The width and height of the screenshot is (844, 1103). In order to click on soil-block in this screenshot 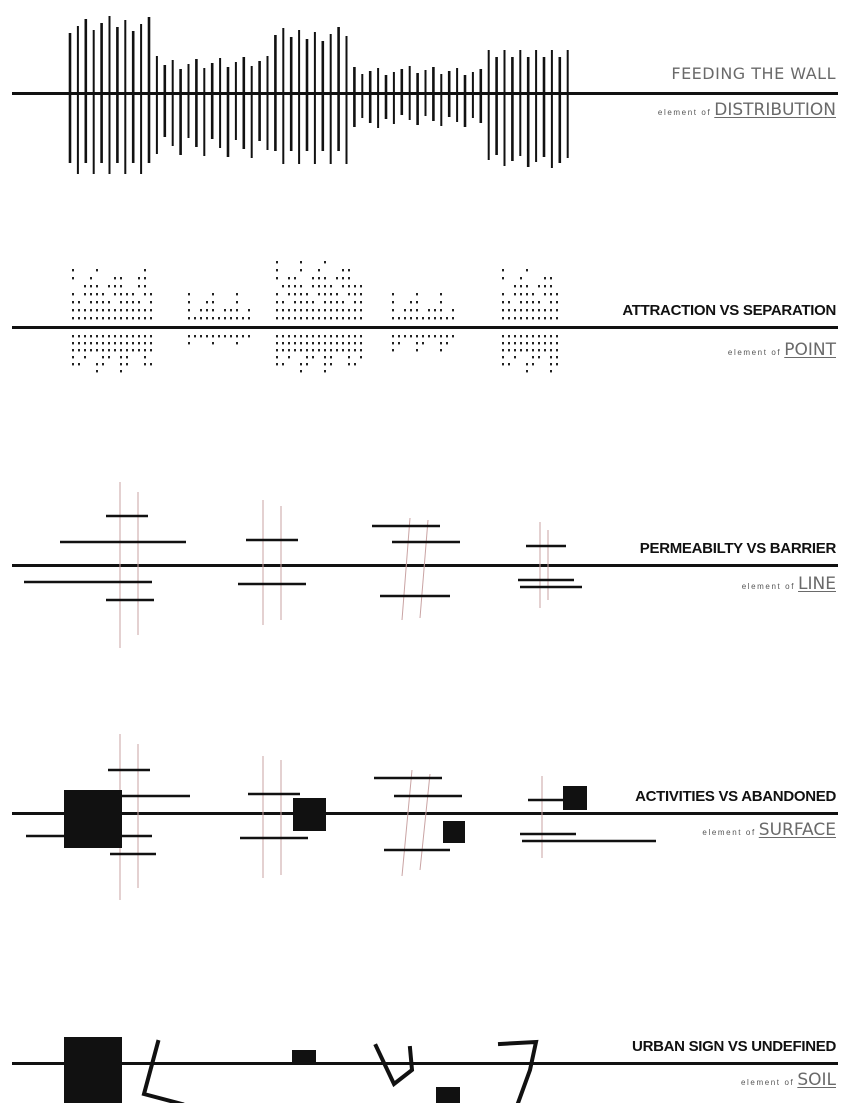, I will do `click(304, 1056)`.